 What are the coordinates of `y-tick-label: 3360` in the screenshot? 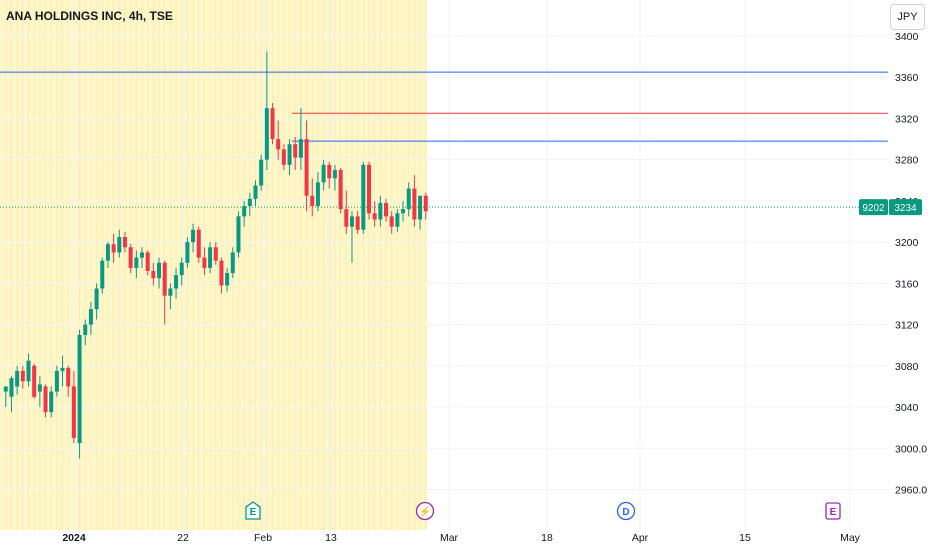 It's located at (907, 78).